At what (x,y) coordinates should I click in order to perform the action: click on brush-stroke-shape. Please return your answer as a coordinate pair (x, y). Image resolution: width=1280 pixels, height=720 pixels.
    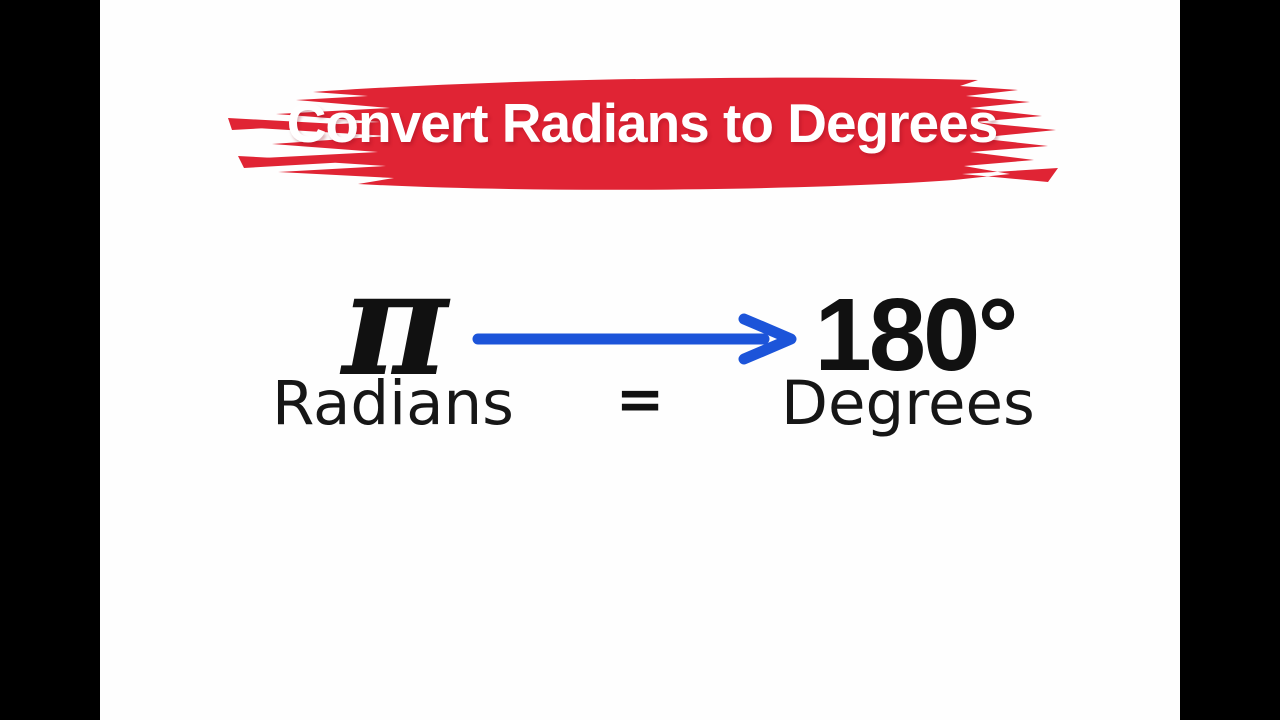
    Looking at the image, I should click on (643, 133).